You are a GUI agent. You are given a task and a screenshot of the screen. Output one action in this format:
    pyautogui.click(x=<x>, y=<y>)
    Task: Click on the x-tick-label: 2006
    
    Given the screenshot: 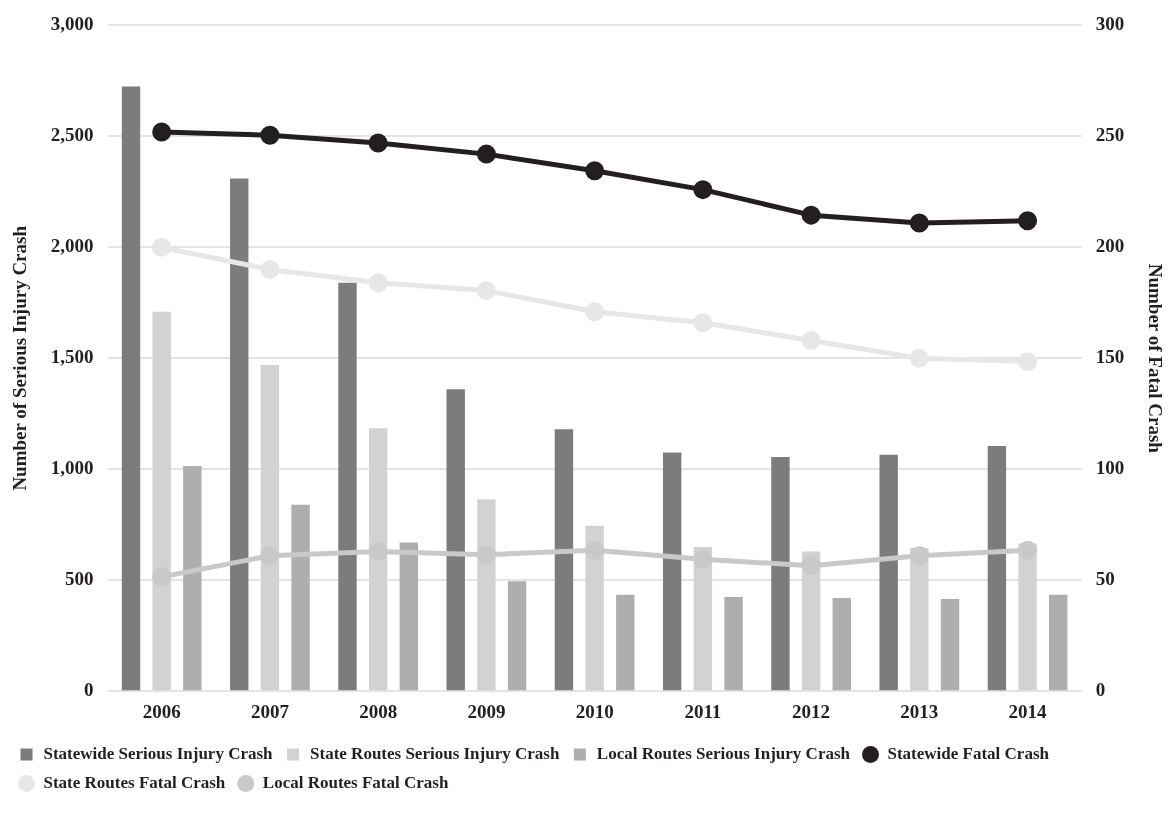 What is the action you would take?
    pyautogui.click(x=161, y=711)
    